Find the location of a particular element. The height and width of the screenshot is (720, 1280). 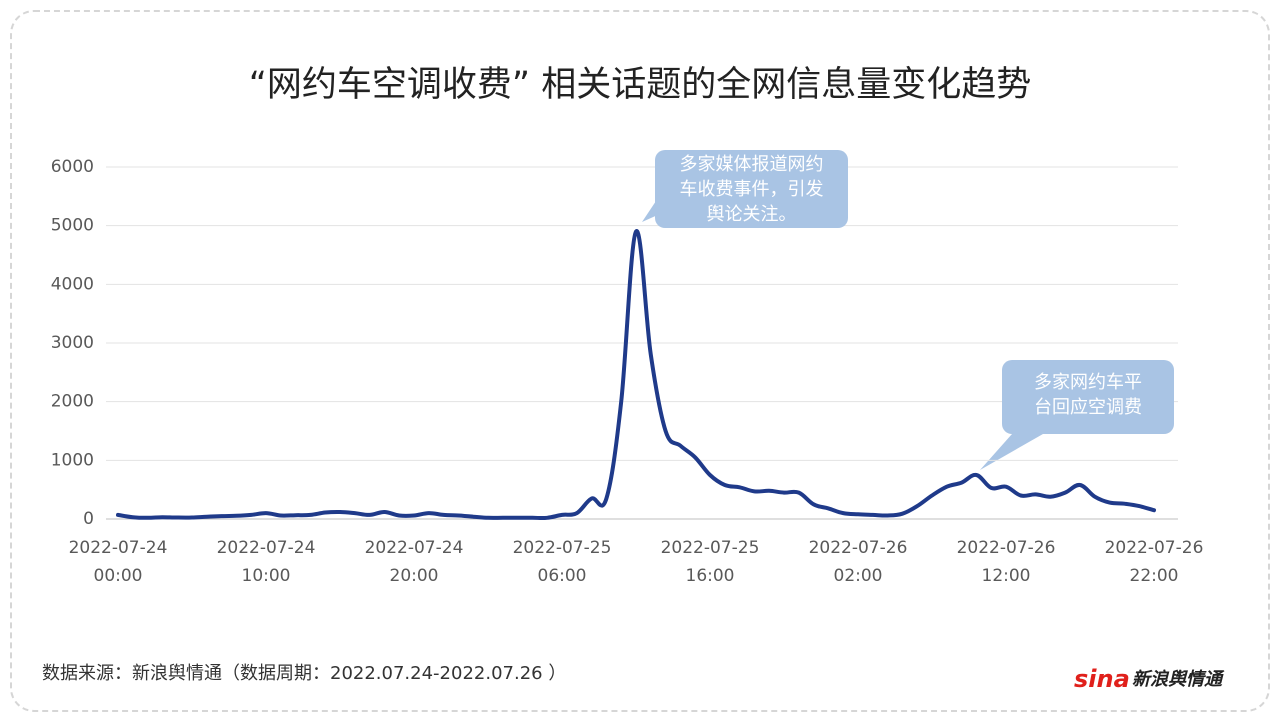

logo-sina: sina is located at coordinates (1102, 679).